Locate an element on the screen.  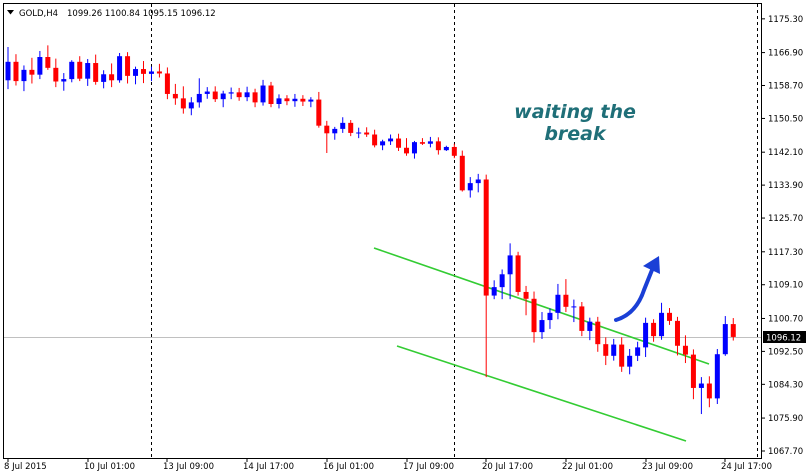
triangle-down-icon is located at coordinates (10, 12).